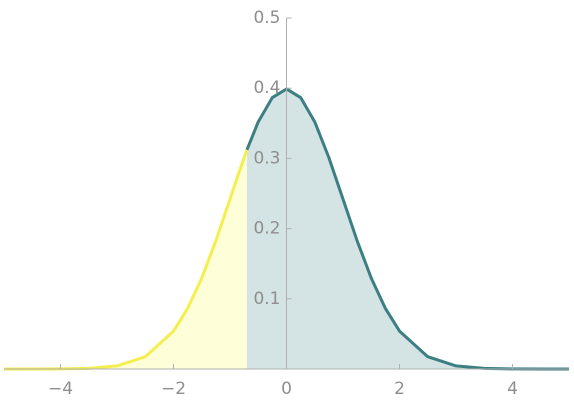  What do you see at coordinates (173, 389) in the screenshot?
I see `x-tick-label: −2` at bounding box center [173, 389].